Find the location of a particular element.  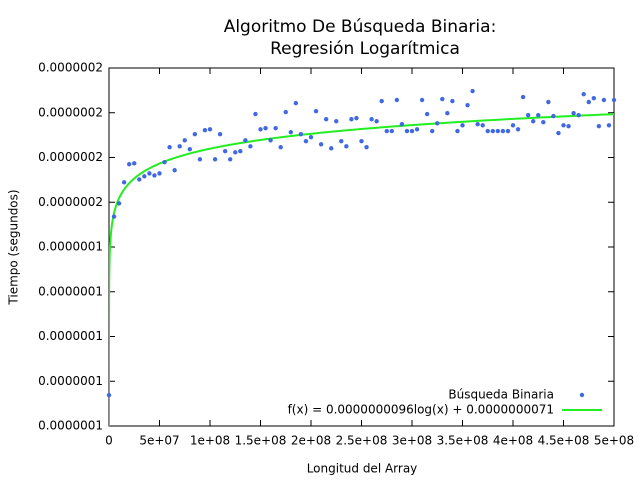

legend-label: Búsqueda Binaria is located at coordinates (501, 395).